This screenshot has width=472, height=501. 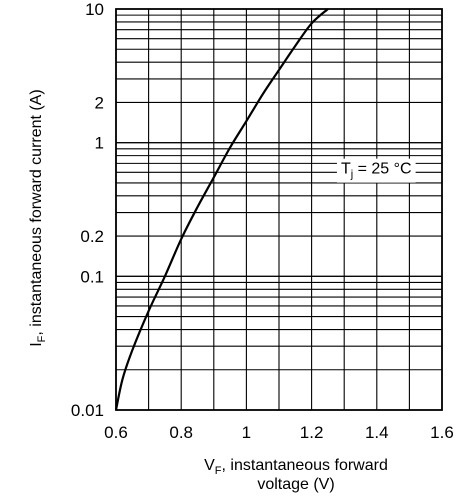 What do you see at coordinates (181, 432) in the screenshot?
I see `x-tick-label: 0.8` at bounding box center [181, 432].